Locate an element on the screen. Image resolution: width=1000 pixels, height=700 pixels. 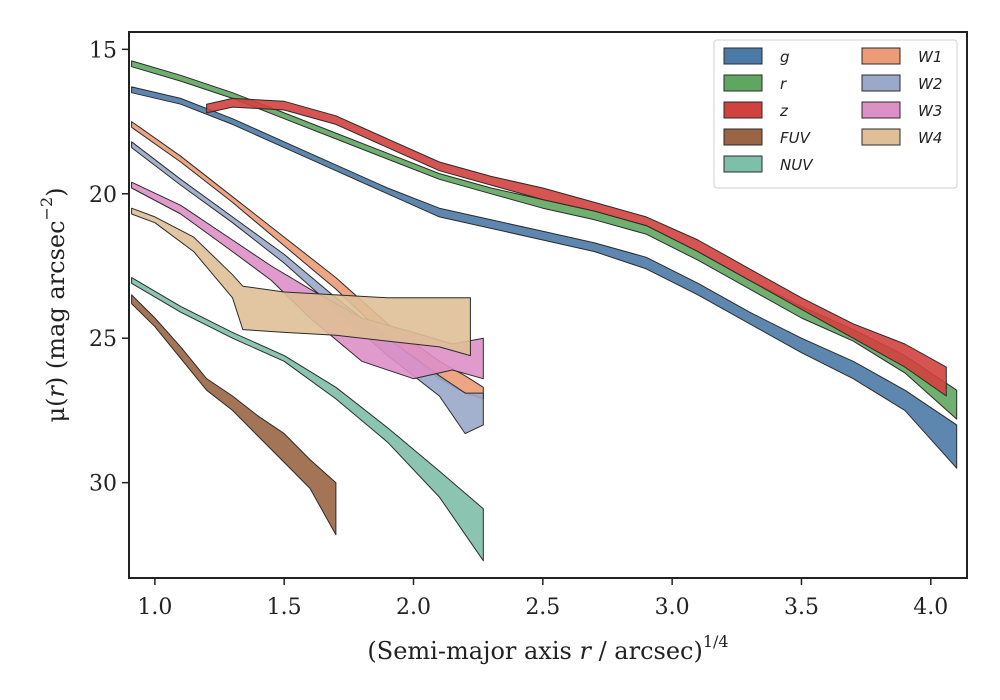
y-ticks: 15 20 25 30 is located at coordinates (109, 267).